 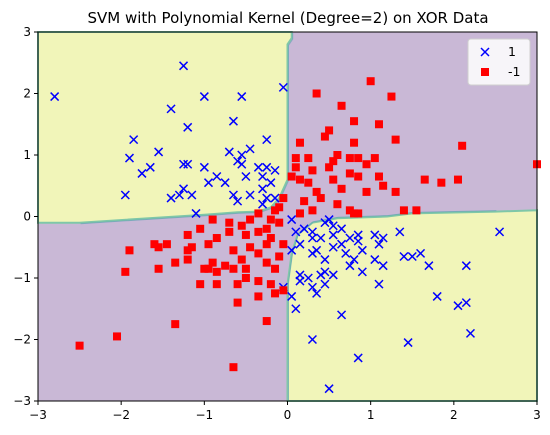 What do you see at coordinates (27, 155) in the screenshot?
I see `y-tick-label: 1` at bounding box center [27, 155].